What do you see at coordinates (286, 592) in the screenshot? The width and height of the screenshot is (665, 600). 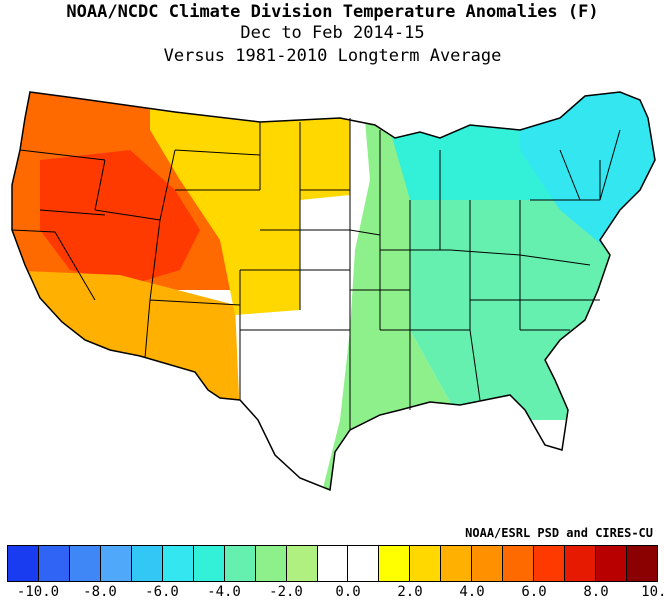 I see `scale-tick-label: -2.0` at bounding box center [286, 592].